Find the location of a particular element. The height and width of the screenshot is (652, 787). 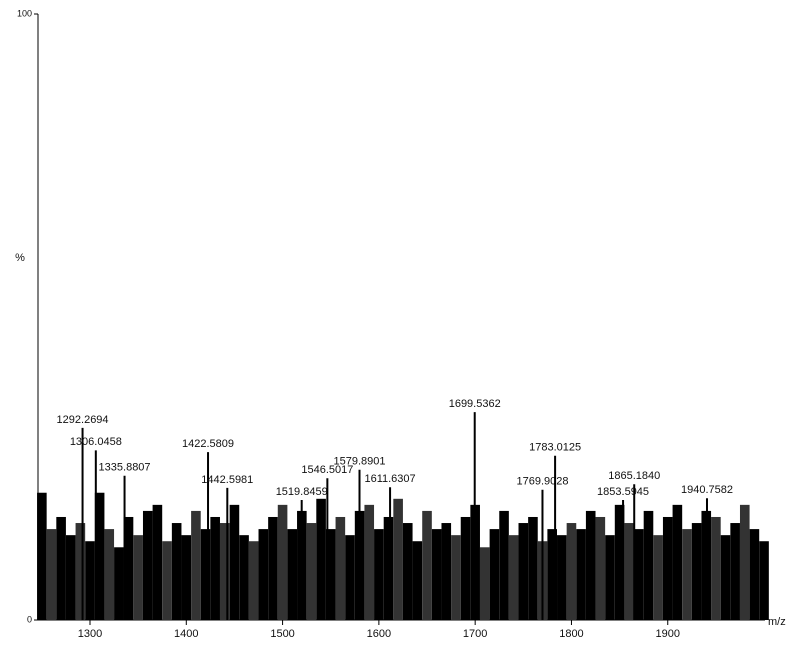

x-tick-label: 1800 is located at coordinates (571, 634).